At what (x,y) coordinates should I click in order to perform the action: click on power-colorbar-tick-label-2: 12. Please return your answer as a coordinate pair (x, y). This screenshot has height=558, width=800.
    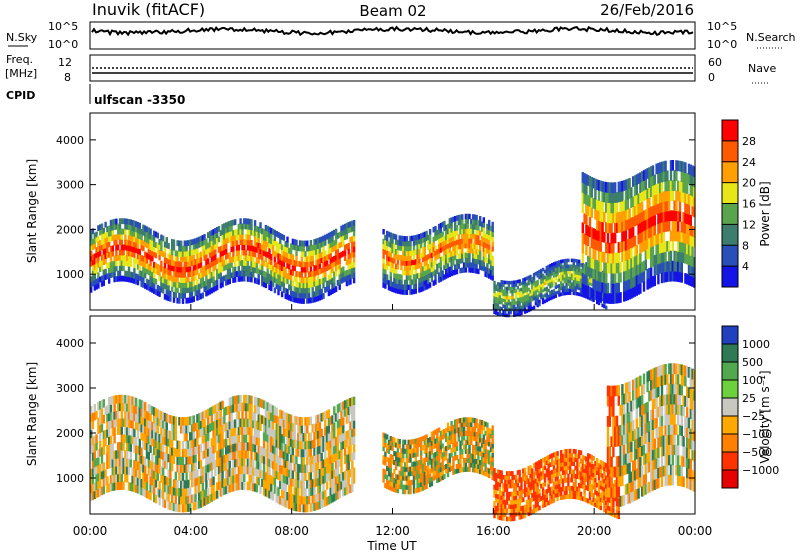
    Looking at the image, I should click on (749, 224).